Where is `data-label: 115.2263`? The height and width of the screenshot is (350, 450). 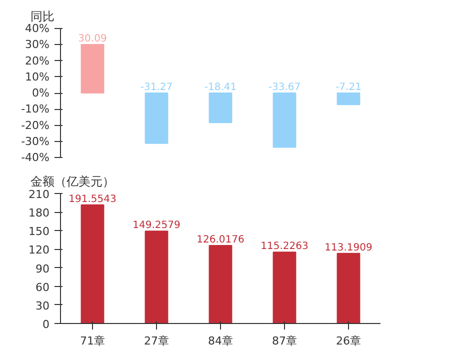
data-label: 115.2263 is located at coordinates (284, 246).